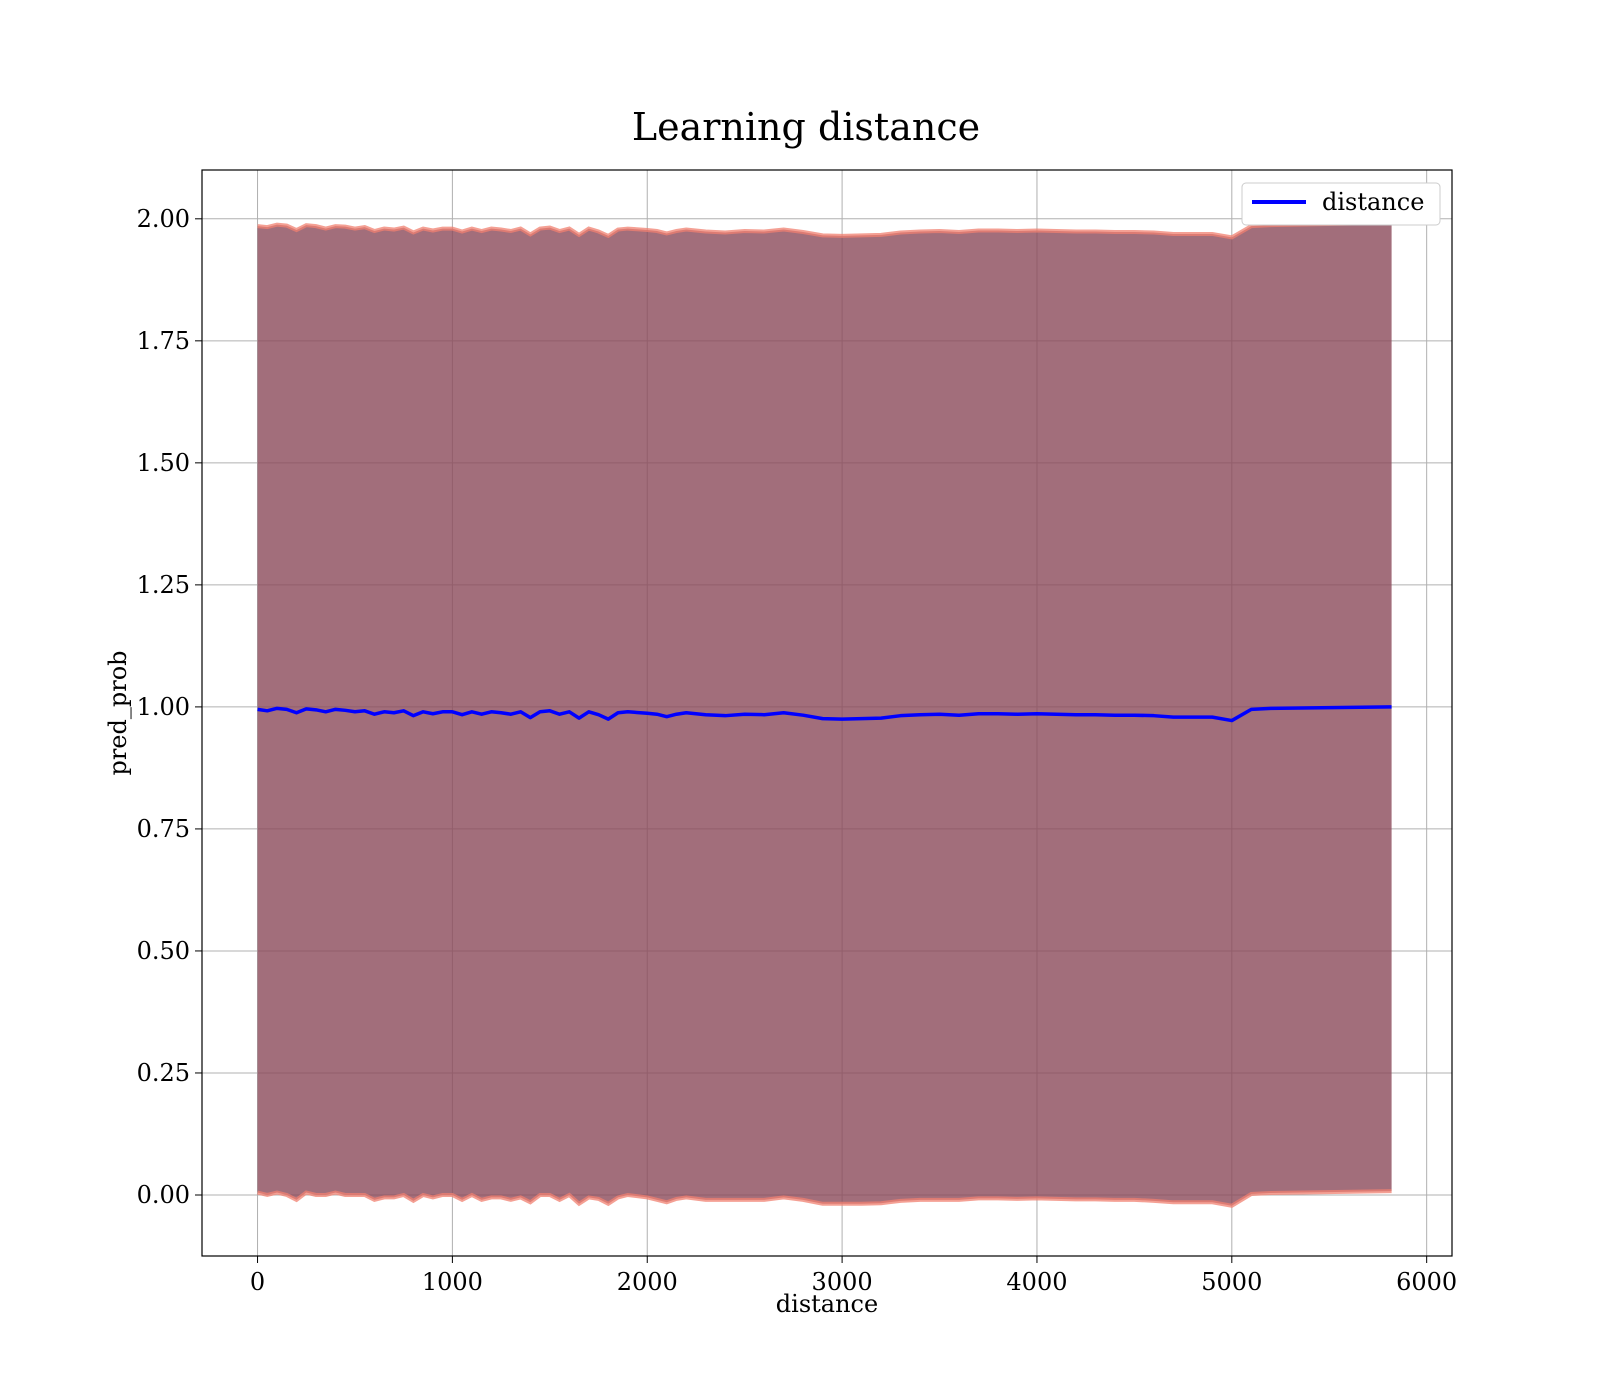  Describe the element at coordinates (163, 1195) in the screenshot. I see `y-tick-label: 0.00` at that location.